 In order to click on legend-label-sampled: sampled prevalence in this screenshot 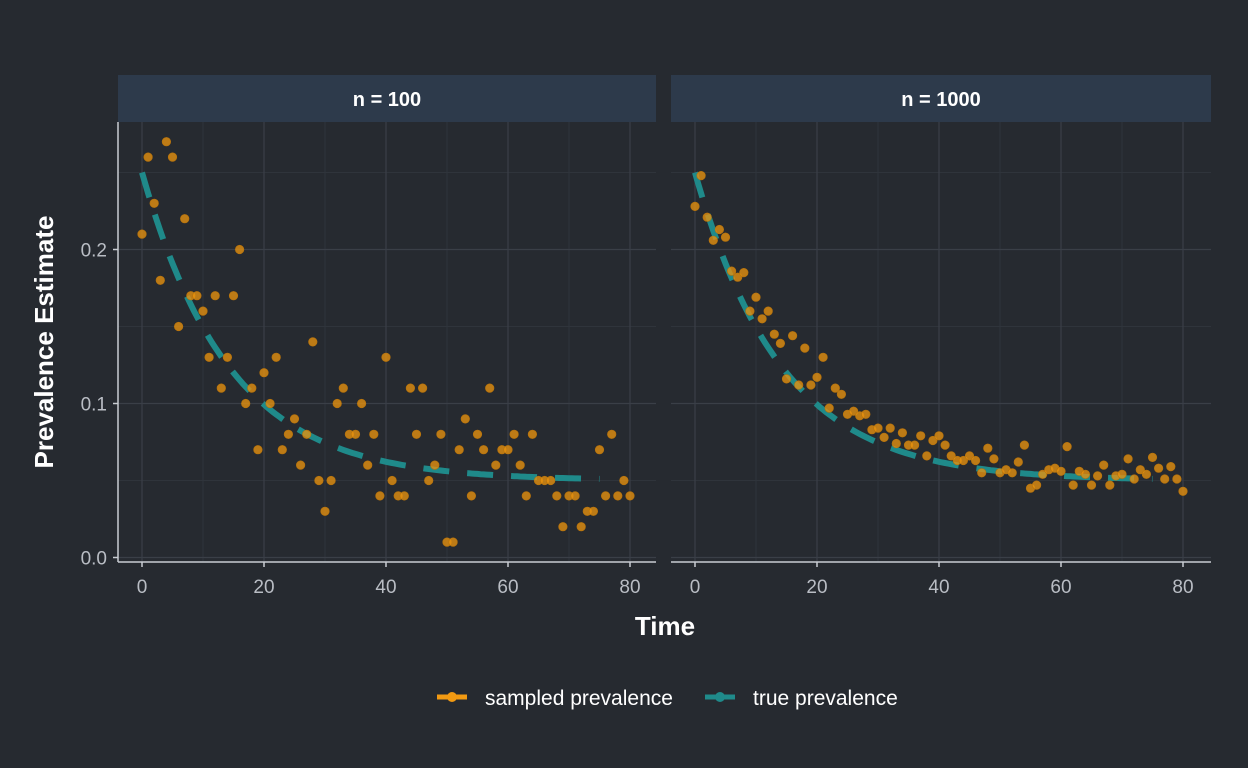, I will do `click(579, 698)`.